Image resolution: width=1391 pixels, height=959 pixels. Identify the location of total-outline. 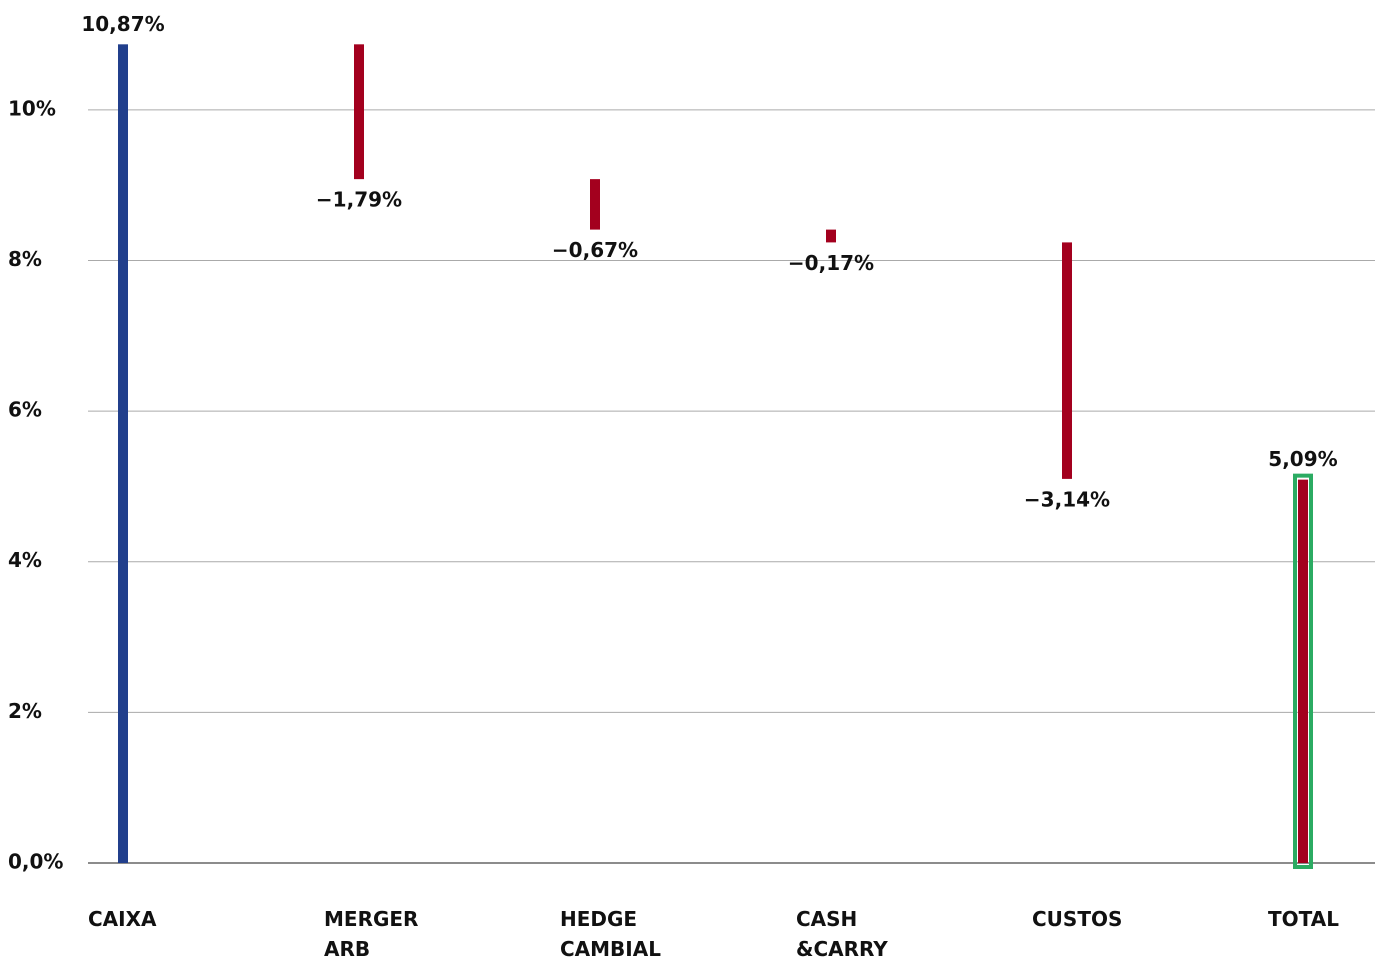
(1303, 671).